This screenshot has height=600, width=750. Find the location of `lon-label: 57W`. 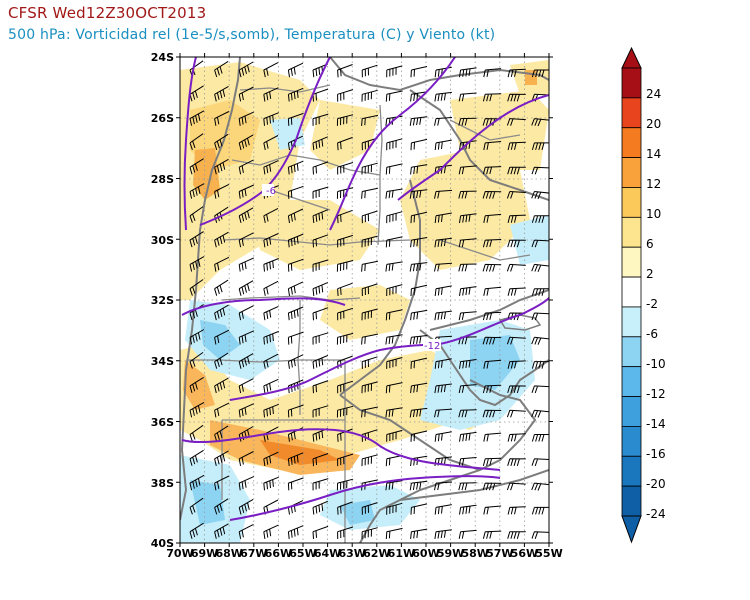

lon-label: 57W is located at coordinates (499, 553).